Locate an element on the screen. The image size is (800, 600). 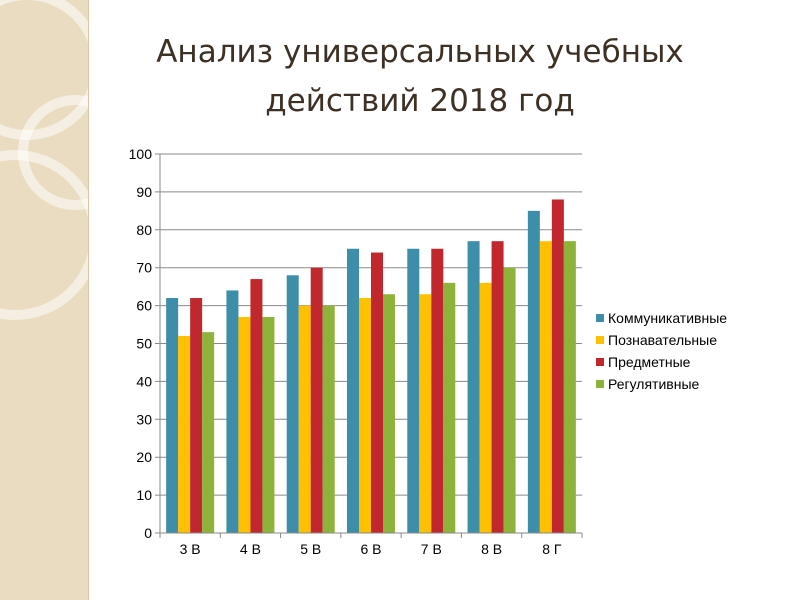
x-tick-label: 4 В is located at coordinates (250, 549).